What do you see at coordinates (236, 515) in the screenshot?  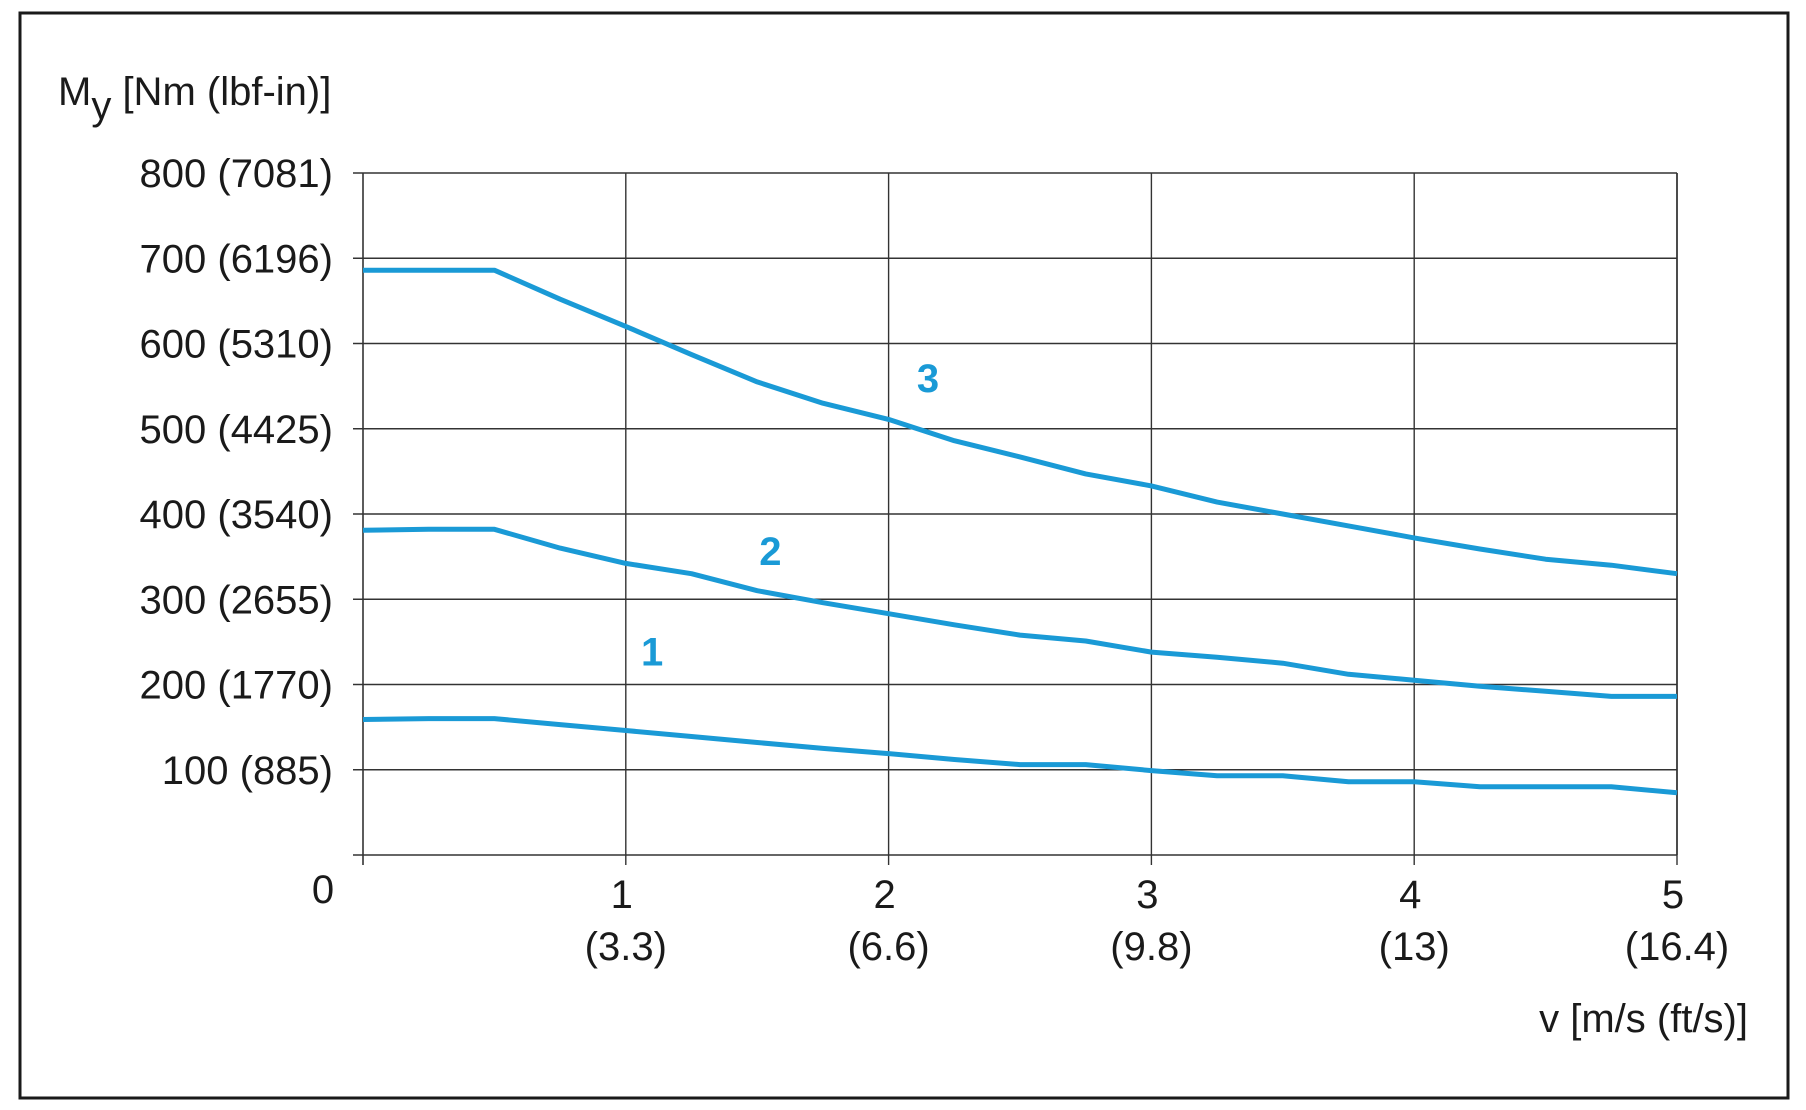 I see `y-tick-label: 400 (3540)` at bounding box center [236, 515].